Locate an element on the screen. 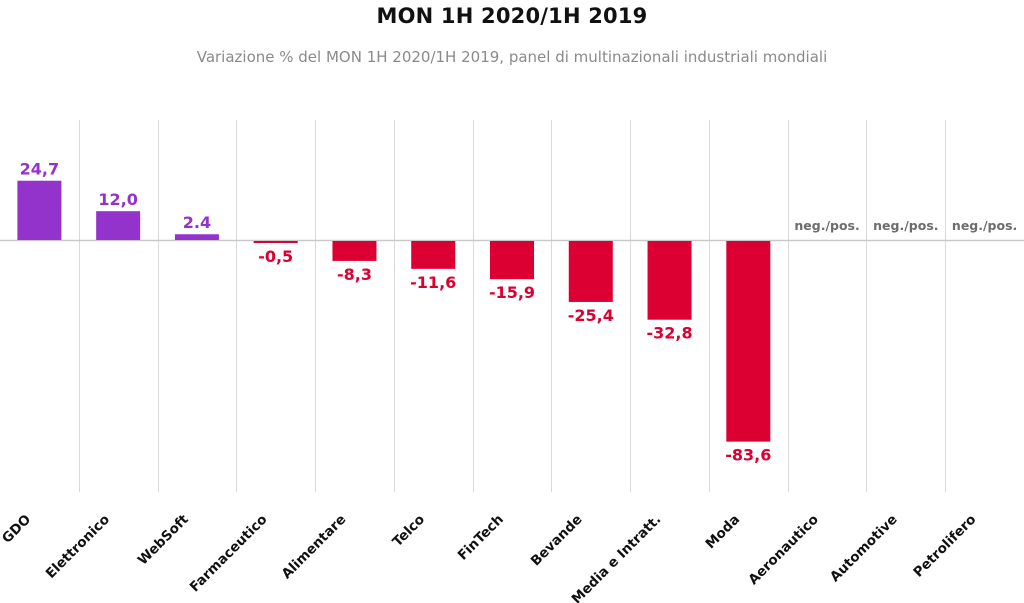  category-tick-label: Automotive is located at coordinates (864, 549).